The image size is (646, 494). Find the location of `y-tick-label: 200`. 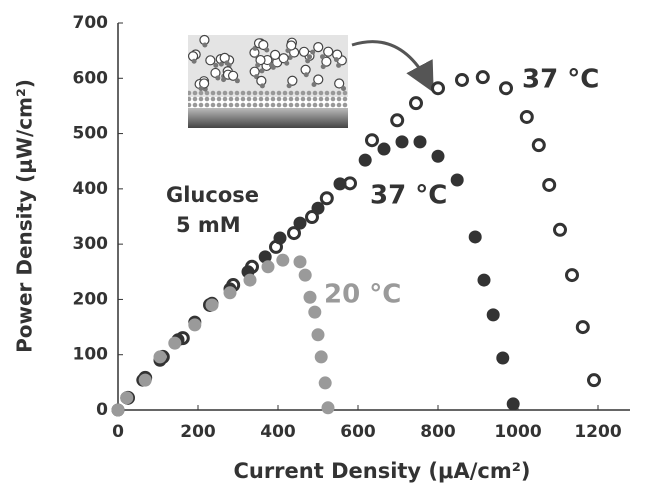

y-tick-label: 200 is located at coordinates (91, 299).